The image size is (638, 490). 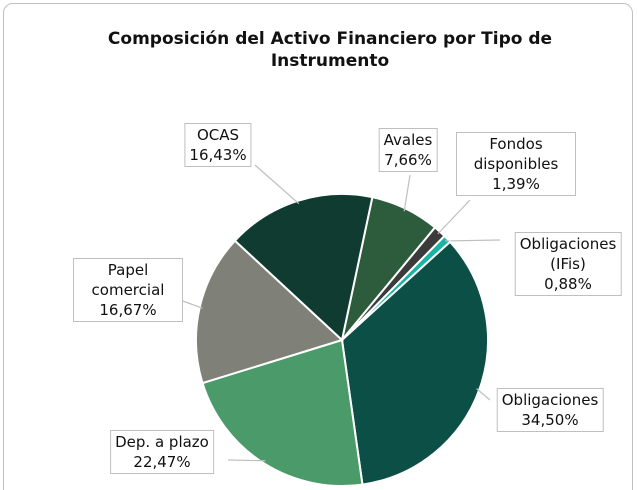 I want to click on data-label: Fondos disponibles 1,39%, so click(x=516, y=164).